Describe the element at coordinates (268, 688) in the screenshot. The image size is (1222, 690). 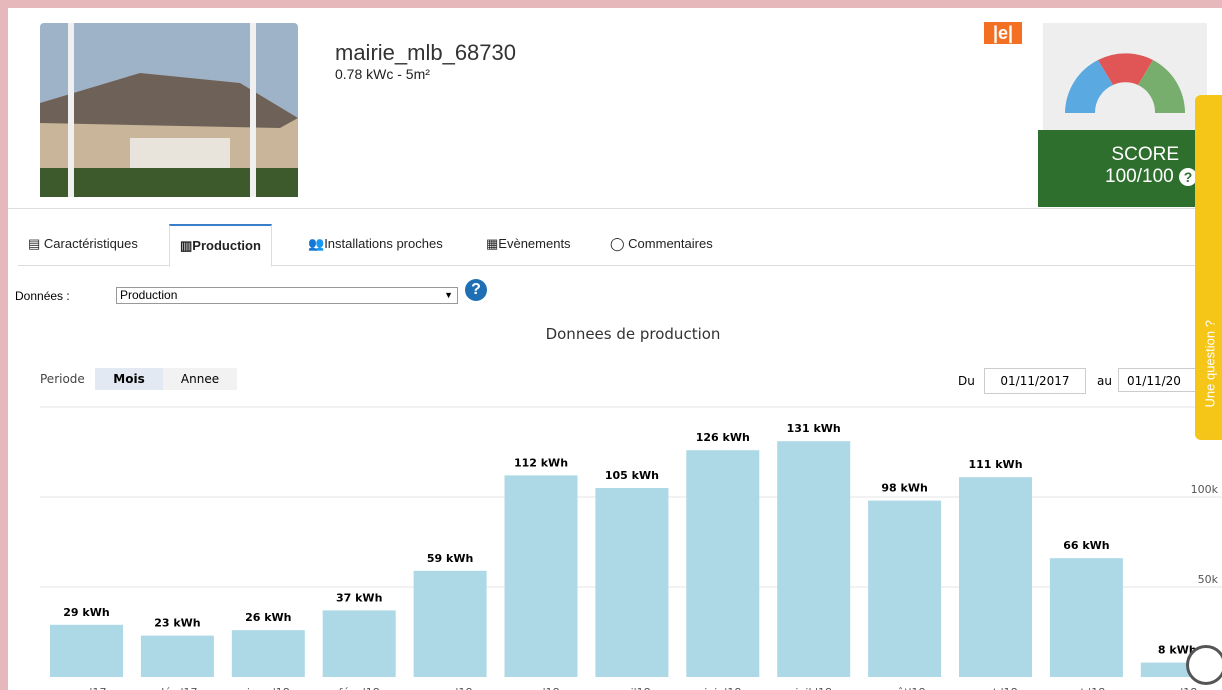
I see `x-tick-label: janv.'18` at that location.